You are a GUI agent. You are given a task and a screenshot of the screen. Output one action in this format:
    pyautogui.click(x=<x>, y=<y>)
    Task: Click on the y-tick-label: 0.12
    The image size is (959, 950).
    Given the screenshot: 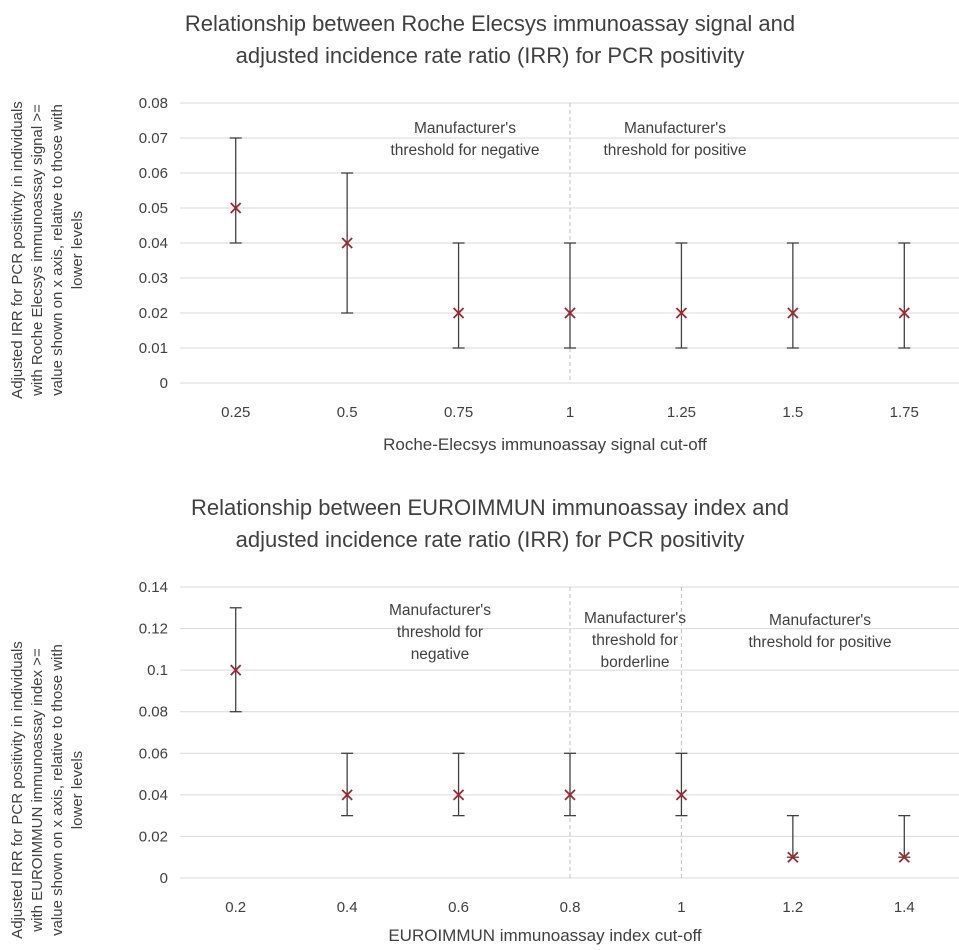 What is the action you would take?
    pyautogui.click(x=153, y=629)
    